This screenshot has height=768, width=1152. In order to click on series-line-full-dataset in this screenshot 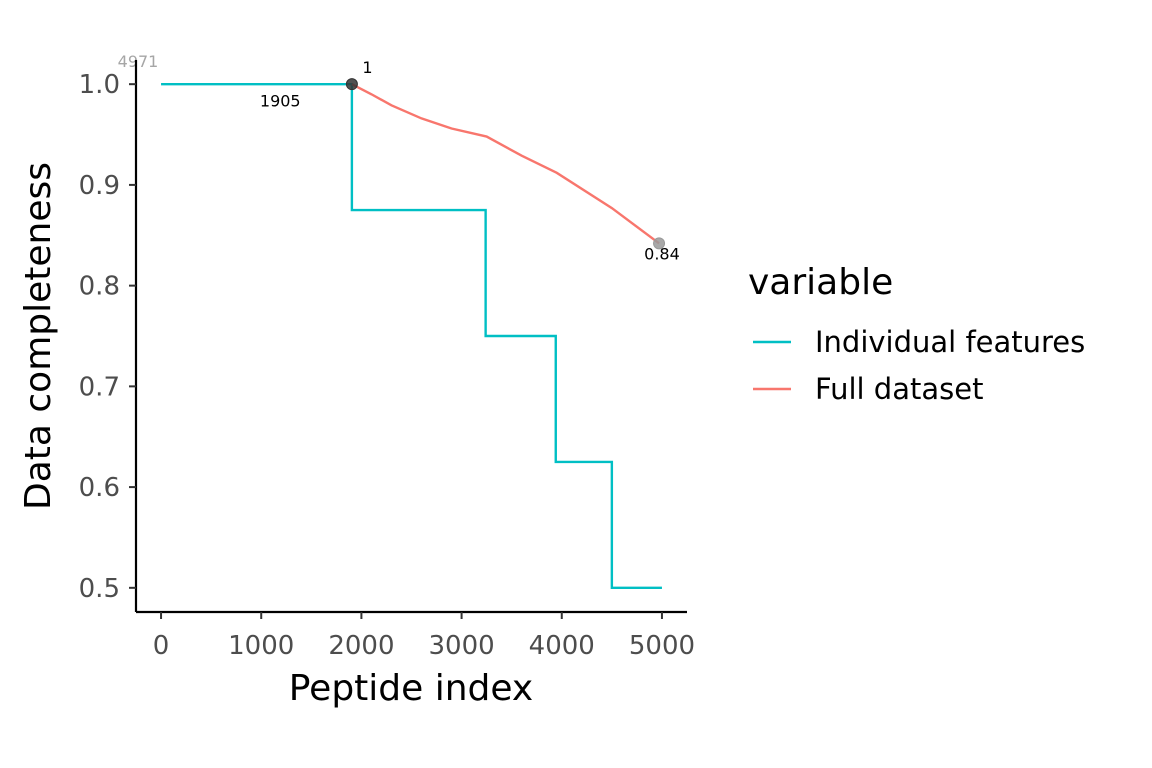, I will do `click(505, 164)`.